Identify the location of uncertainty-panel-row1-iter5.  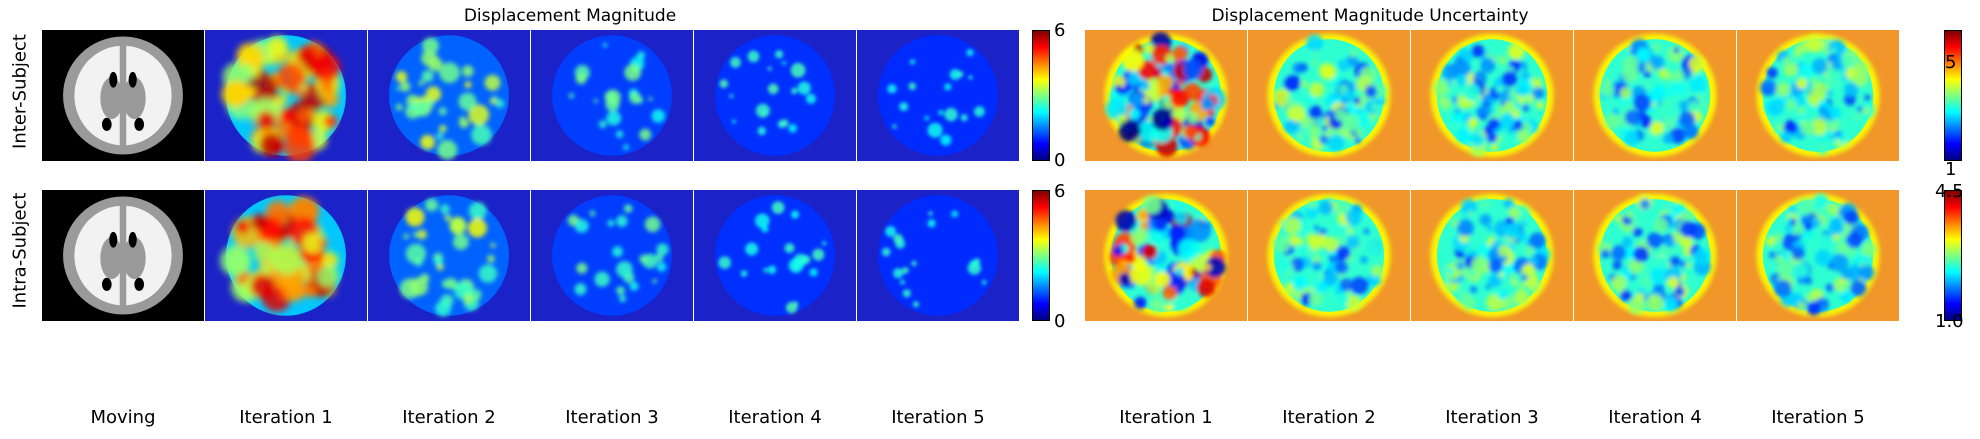
(1818, 95).